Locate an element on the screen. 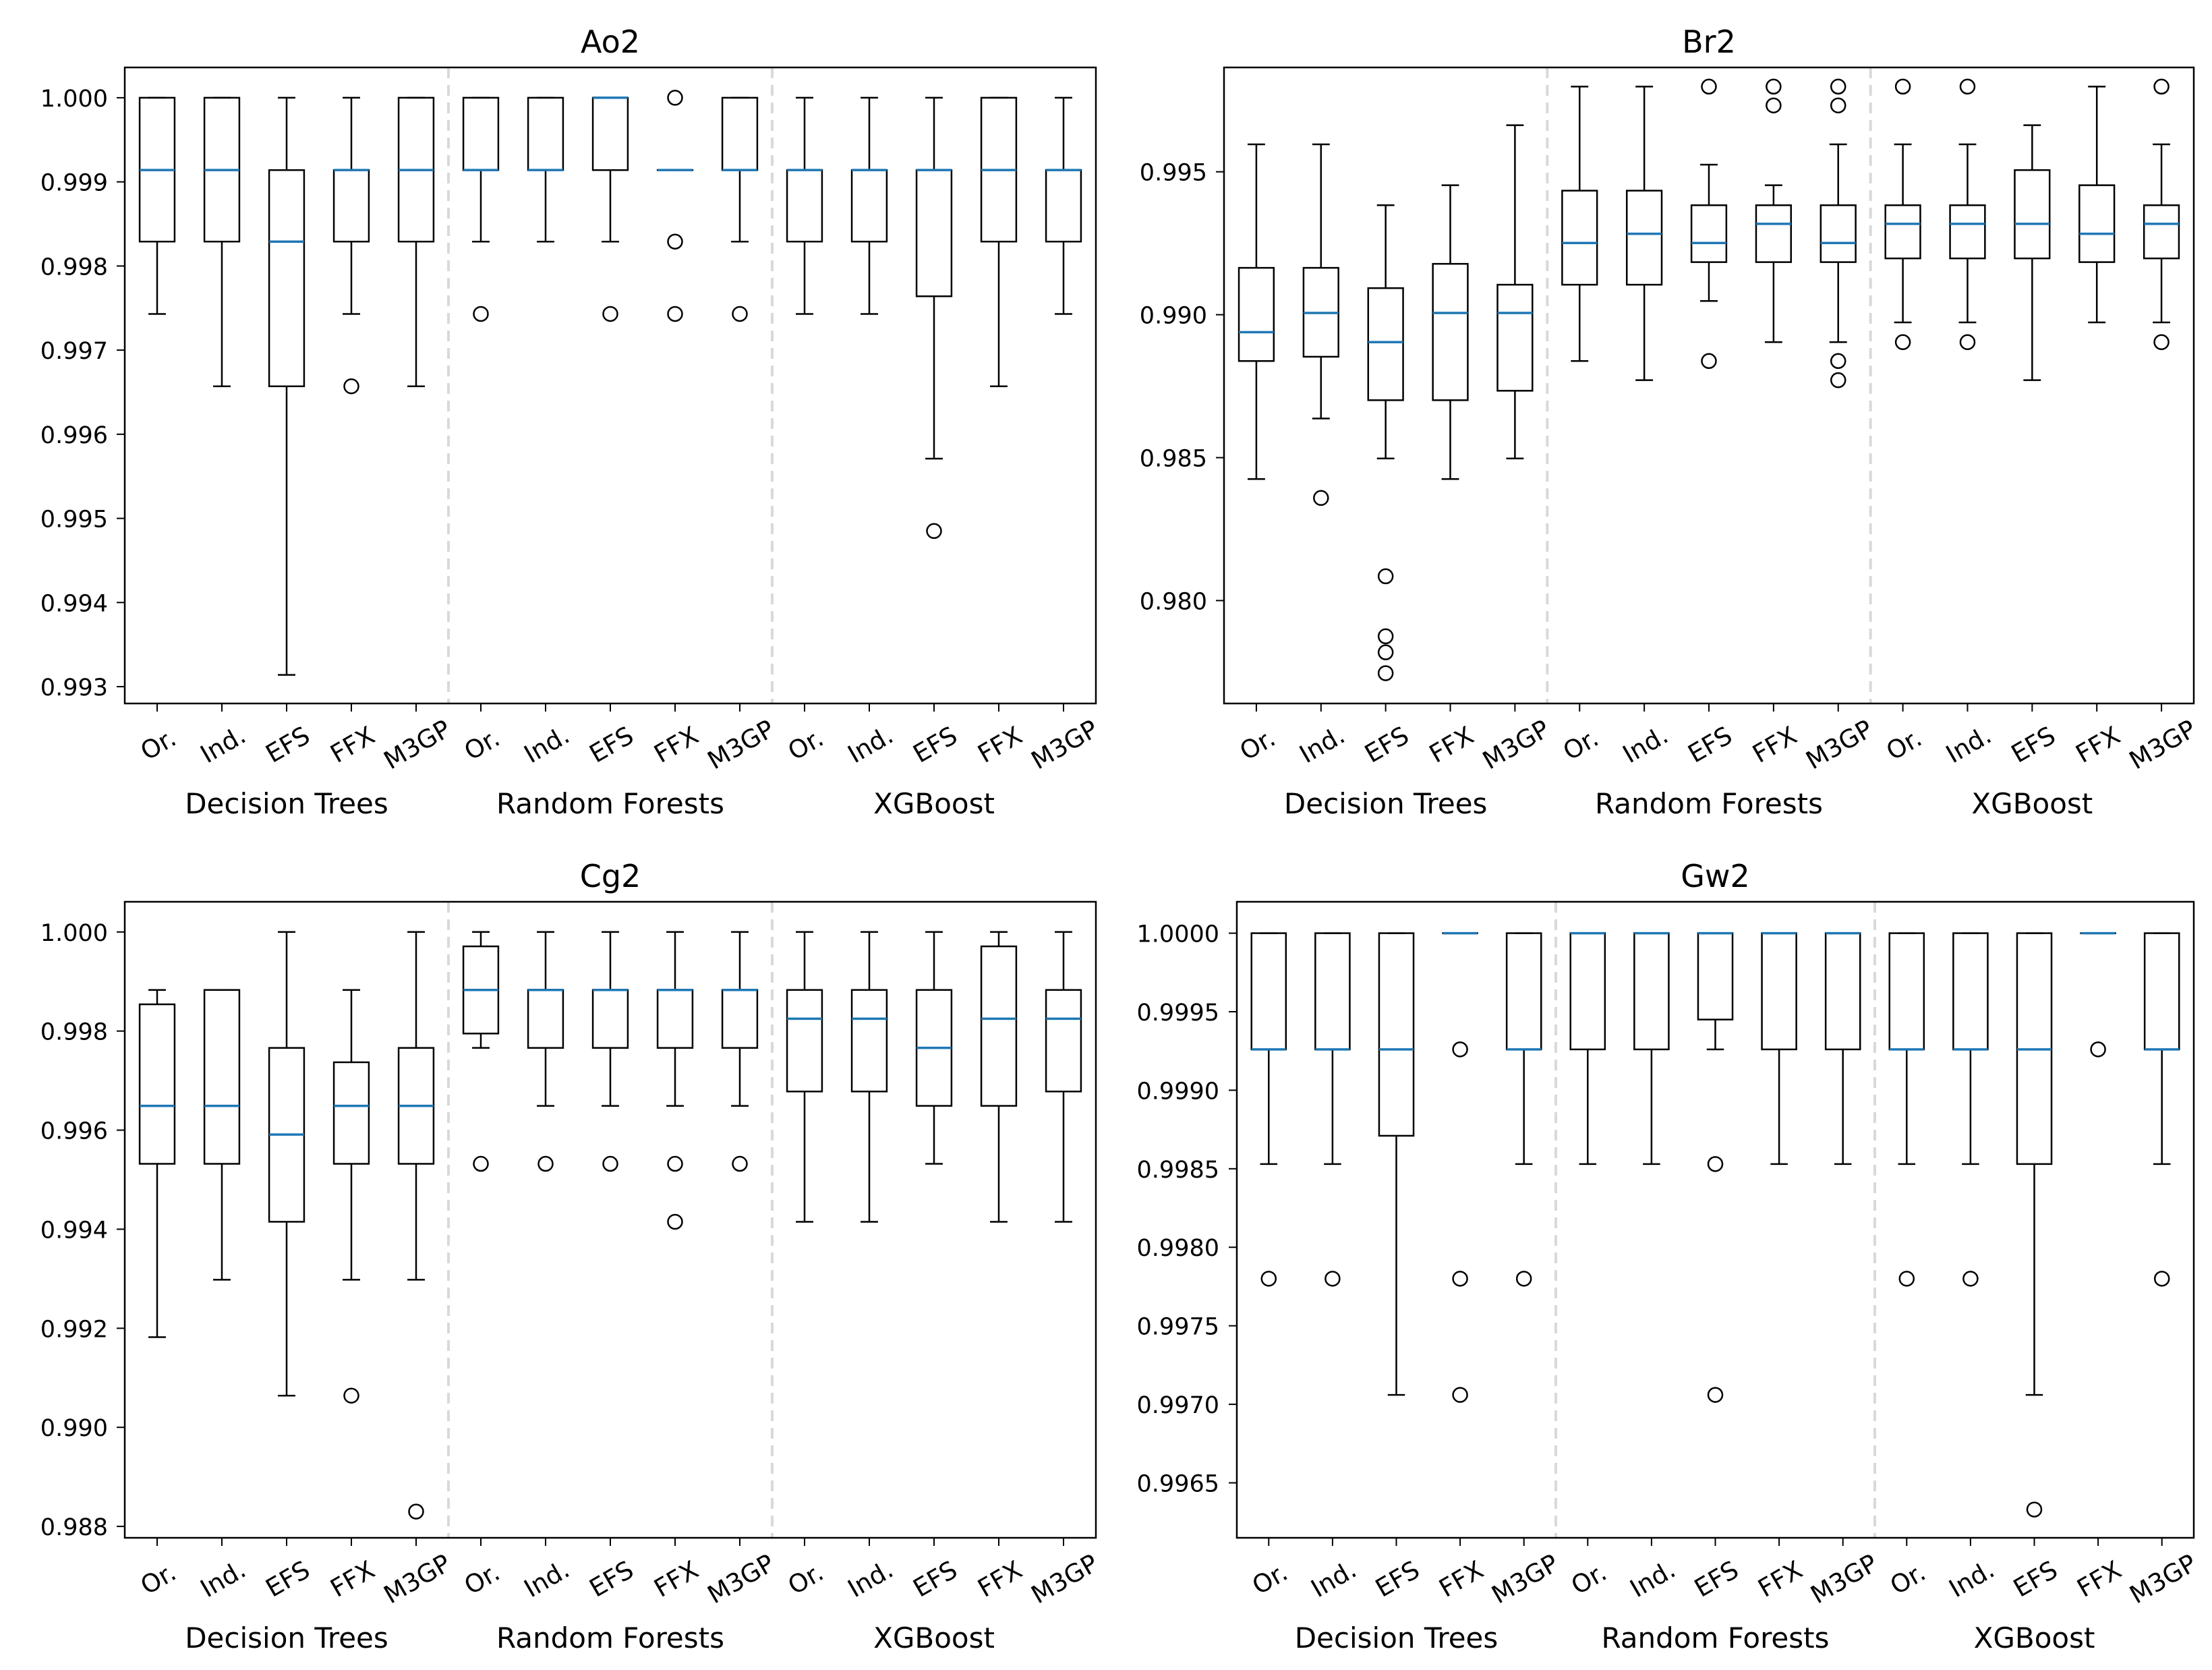  y-tick-label: 0.985 is located at coordinates (1173, 460).